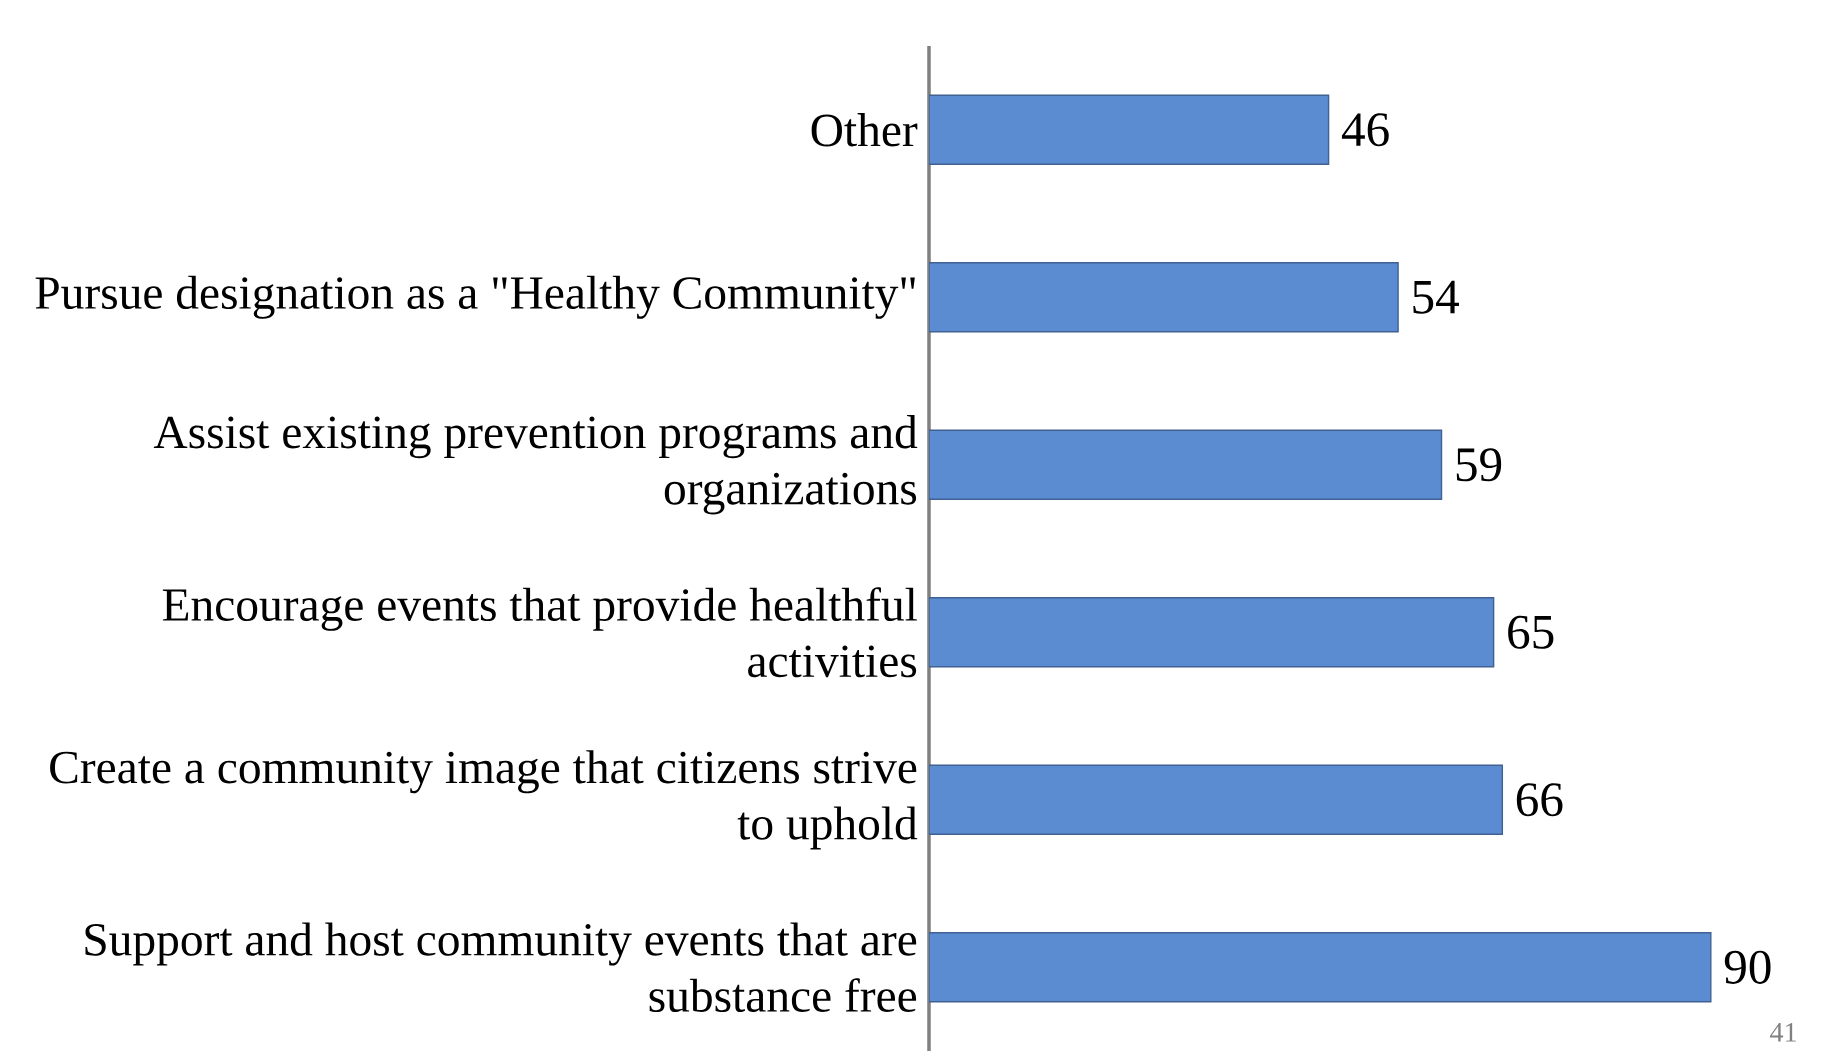  I want to click on data-label: 54, so click(1436, 297).